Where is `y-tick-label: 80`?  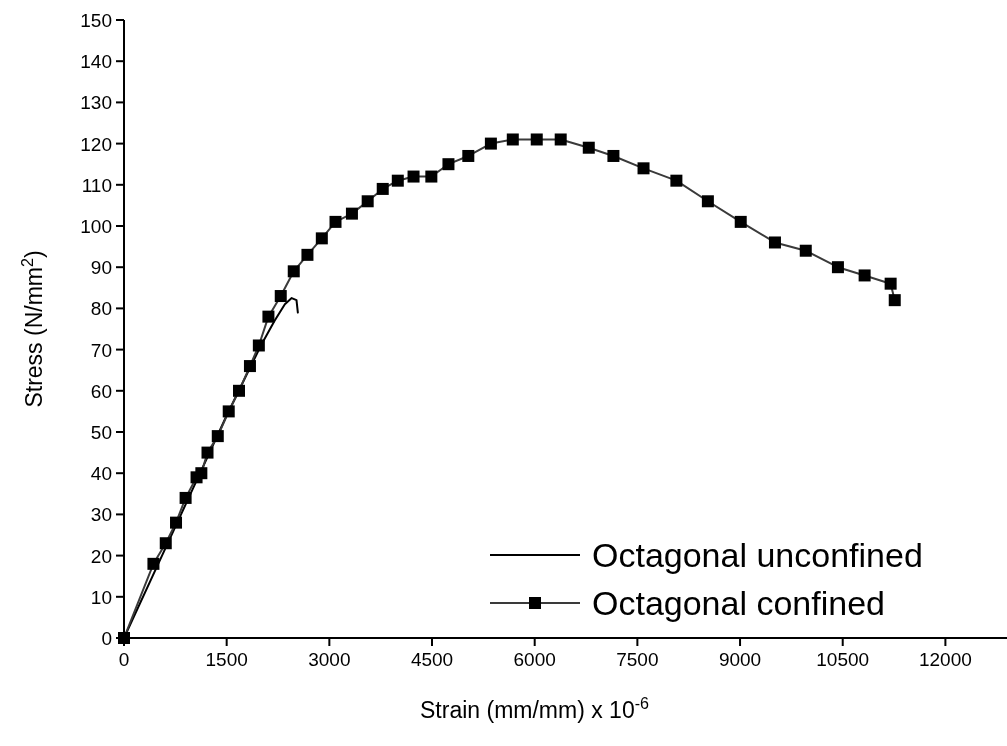
y-tick-label: 80 is located at coordinates (101, 309).